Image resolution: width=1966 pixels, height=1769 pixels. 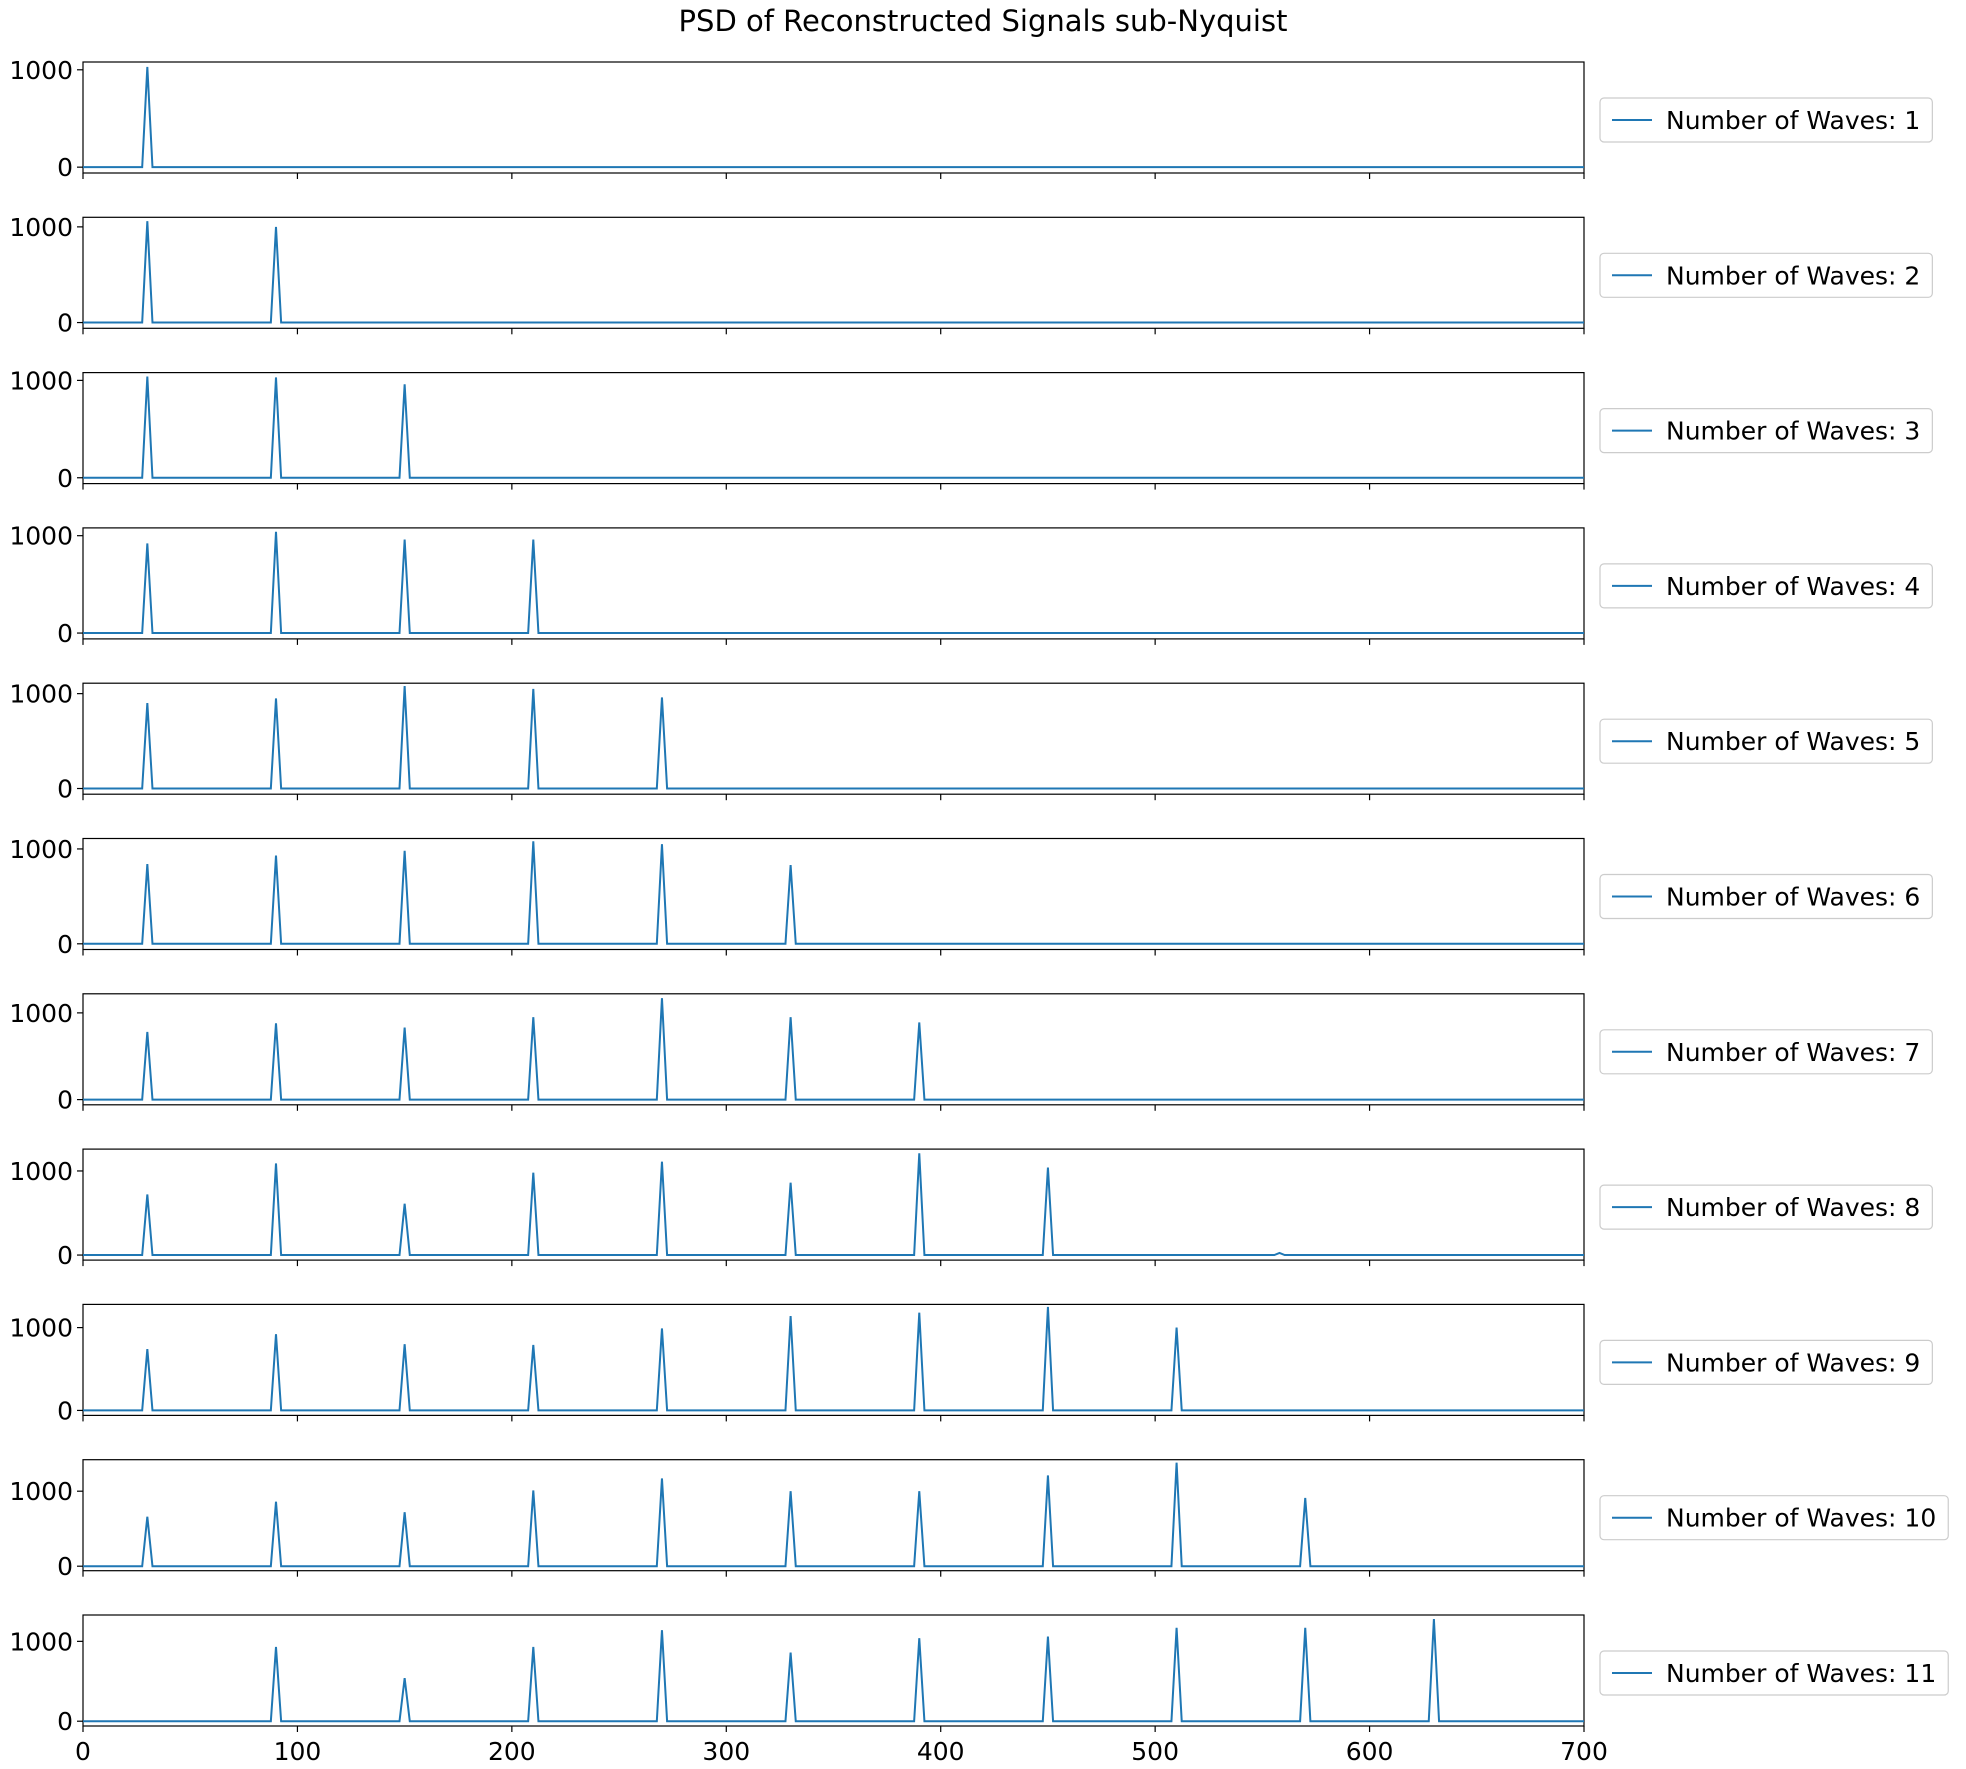 What do you see at coordinates (1793, 120) in the screenshot?
I see `legend-label: Number of Waves: 1` at bounding box center [1793, 120].